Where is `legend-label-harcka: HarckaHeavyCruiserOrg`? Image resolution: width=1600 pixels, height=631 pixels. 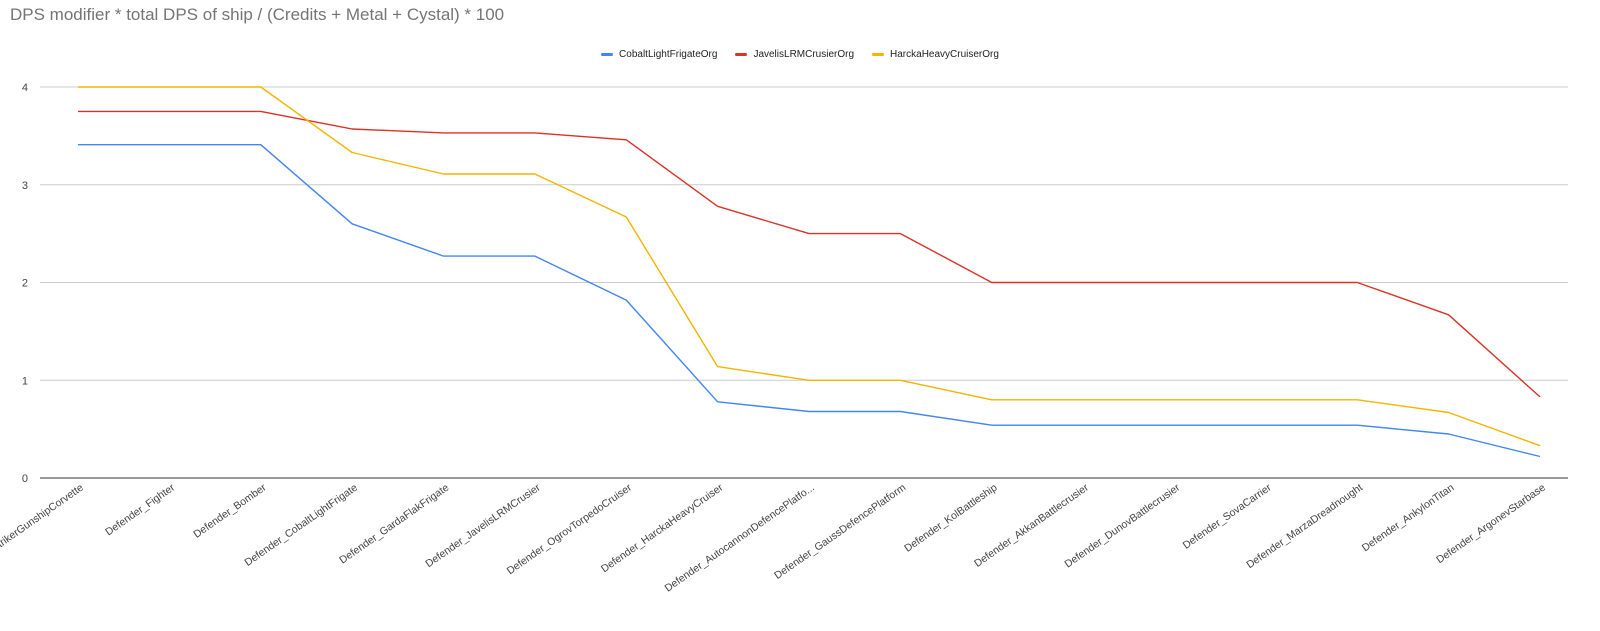
legend-label-harcka: HarckaHeavyCruiserOrg is located at coordinates (944, 54).